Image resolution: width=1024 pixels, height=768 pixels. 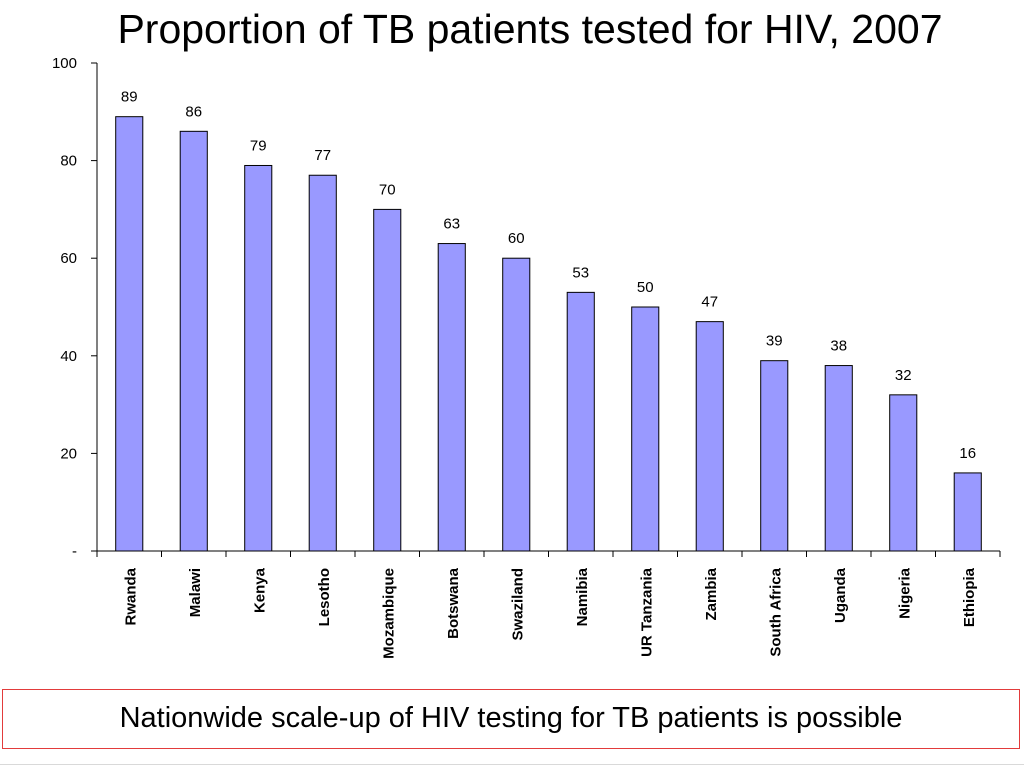 I want to click on value-label: 32, so click(x=903, y=375).